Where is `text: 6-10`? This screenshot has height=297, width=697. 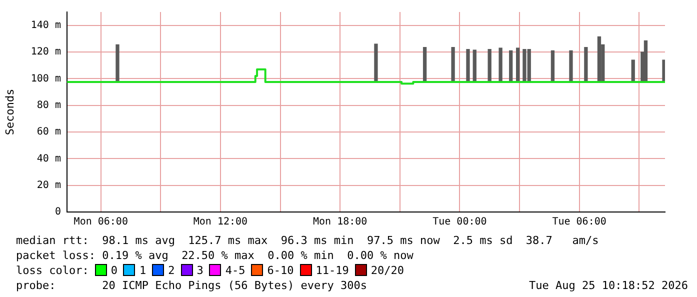 text: 6-10 is located at coordinates (280, 270).